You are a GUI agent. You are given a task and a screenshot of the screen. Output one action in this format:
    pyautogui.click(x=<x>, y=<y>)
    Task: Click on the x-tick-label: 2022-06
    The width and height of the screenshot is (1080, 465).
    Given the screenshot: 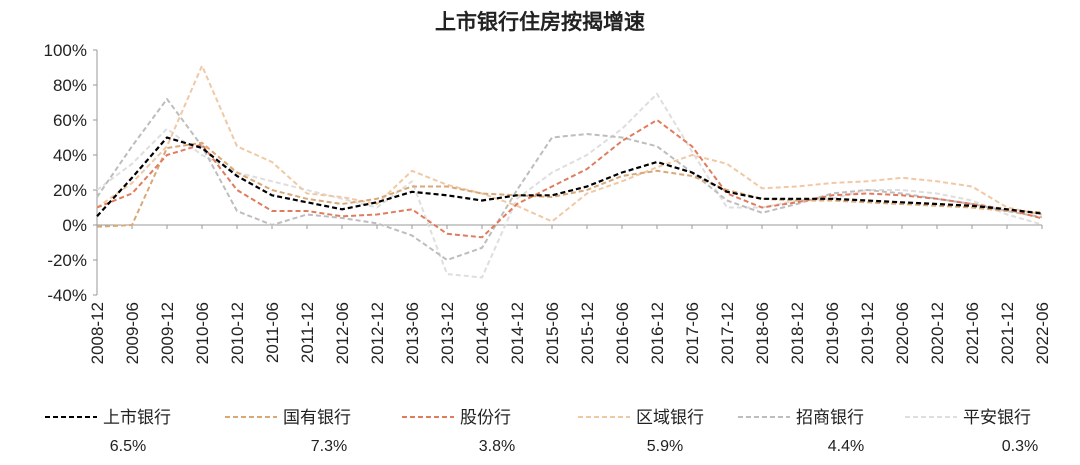 What is the action you would take?
    pyautogui.click(x=1042, y=333)
    